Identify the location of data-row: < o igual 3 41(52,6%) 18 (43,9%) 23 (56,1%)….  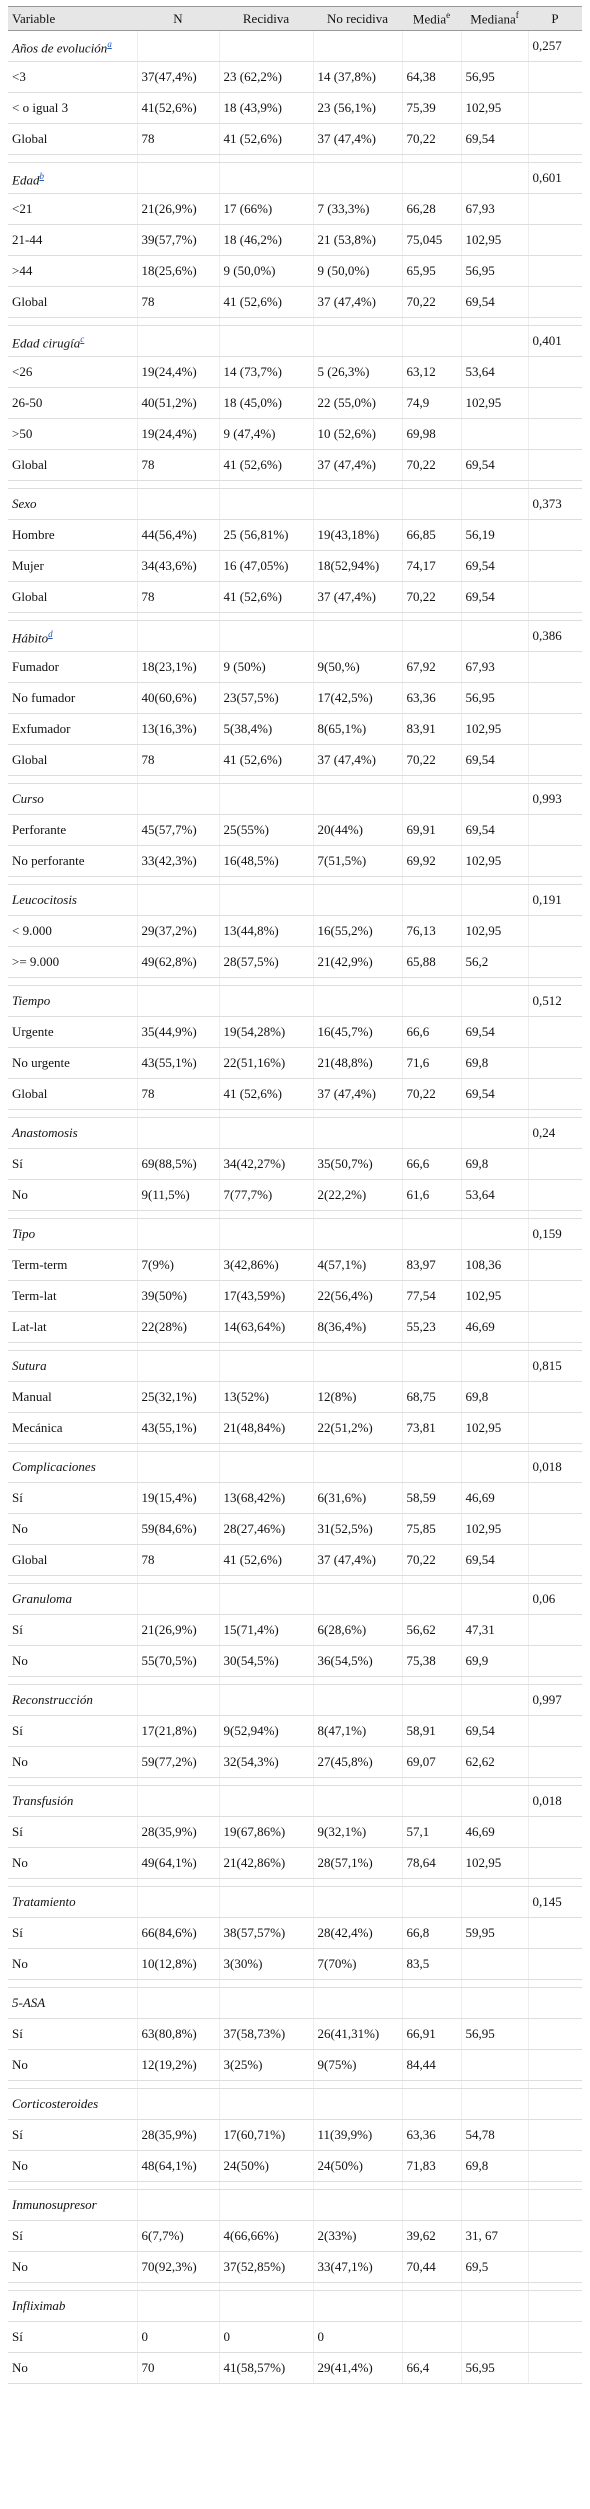
(295, 108).